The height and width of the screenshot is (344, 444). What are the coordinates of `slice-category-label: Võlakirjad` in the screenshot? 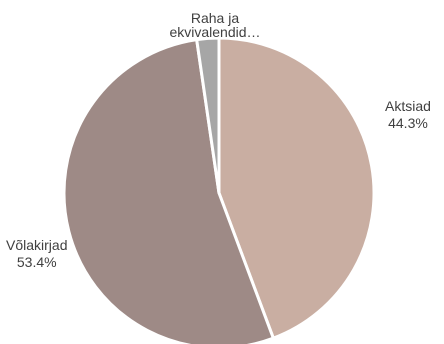 It's located at (37, 245).